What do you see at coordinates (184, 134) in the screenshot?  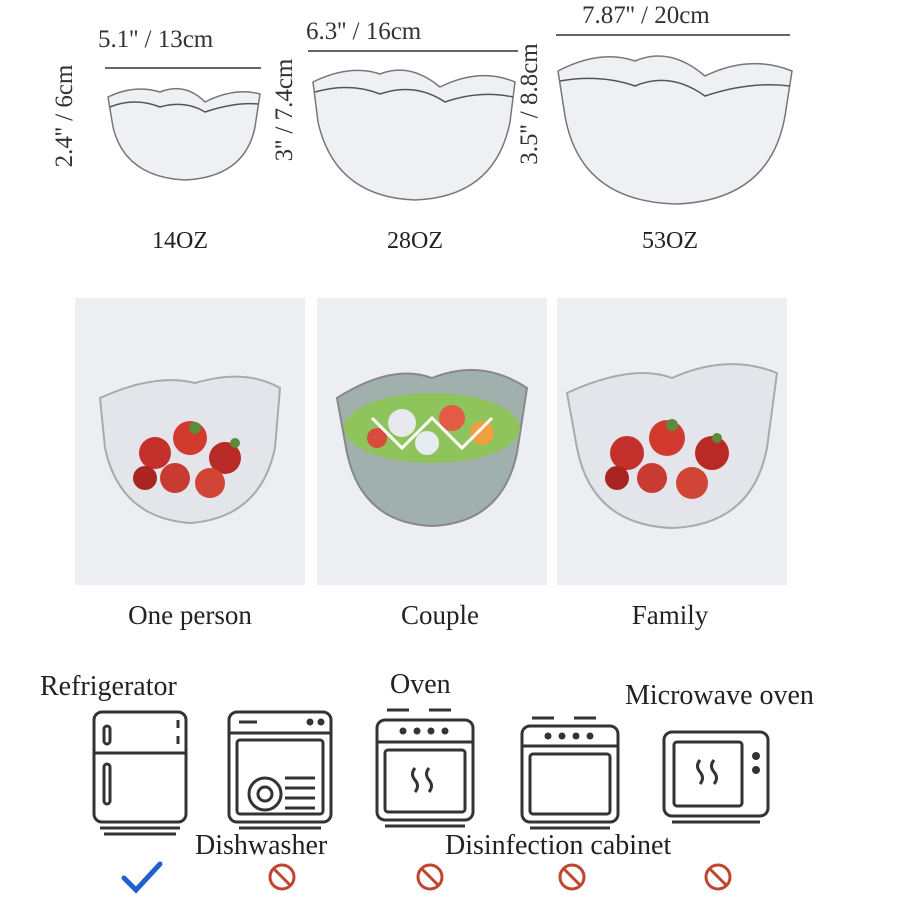 I see `bowl-small-image` at bounding box center [184, 134].